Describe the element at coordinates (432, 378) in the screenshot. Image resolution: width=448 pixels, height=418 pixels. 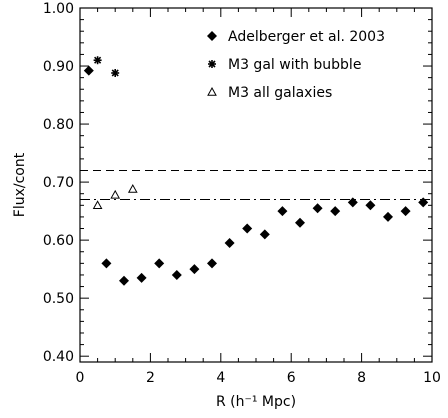
I see `x-tick-label: 10` at that location.